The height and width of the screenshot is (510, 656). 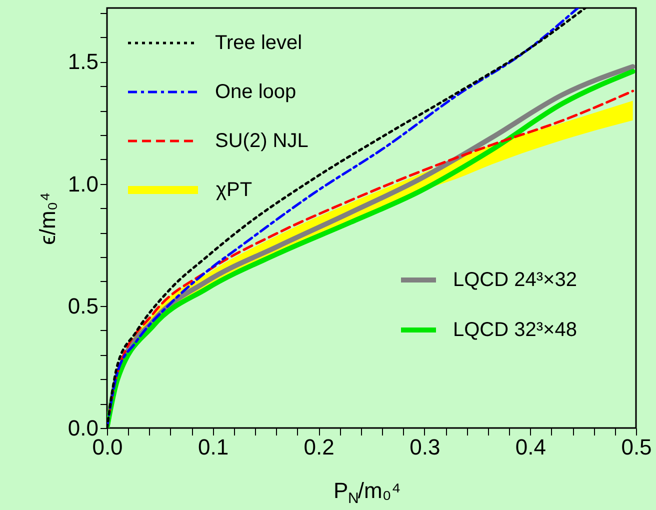 What do you see at coordinates (515, 330) in the screenshot?
I see `legend-label: LQCD 32³×48` at bounding box center [515, 330].